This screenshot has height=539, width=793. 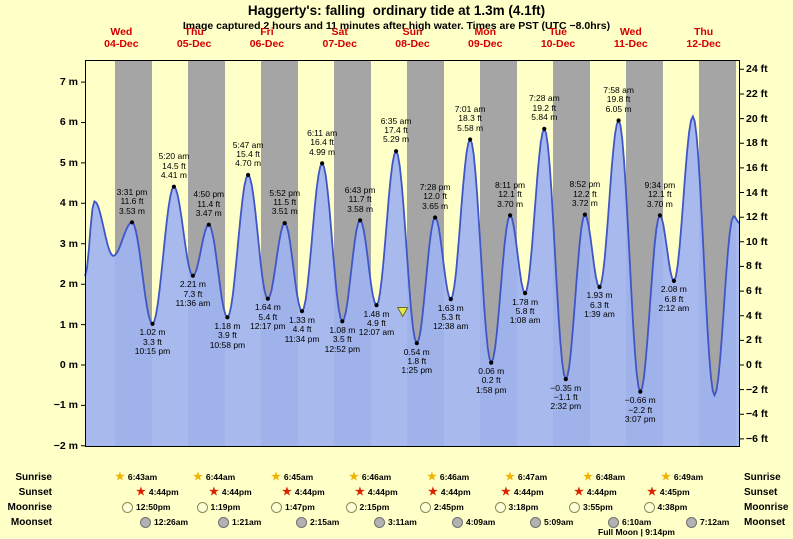 I want to click on annotation-line: 5:52 pm, so click(x=285, y=192).